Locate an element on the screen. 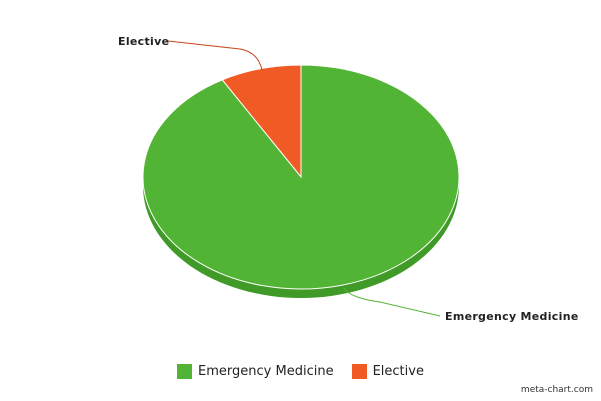 This screenshot has height=401, width=601. legend-swatch-elective is located at coordinates (359, 371).